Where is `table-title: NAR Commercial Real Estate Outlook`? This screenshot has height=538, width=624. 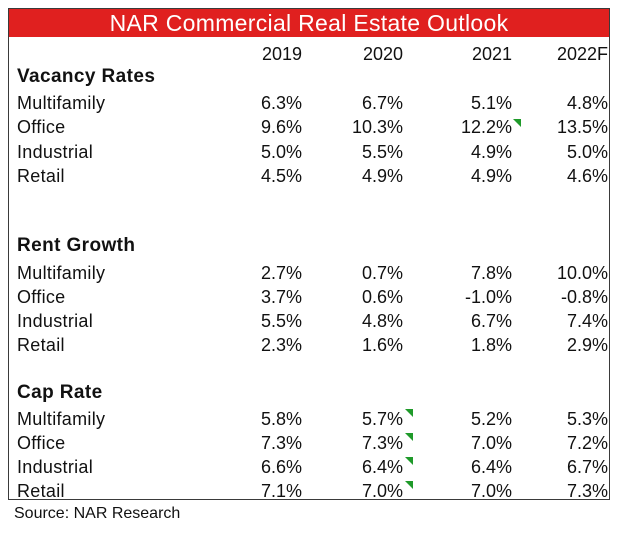 table-title: NAR Commercial Real Estate Outlook is located at coordinates (309, 23).